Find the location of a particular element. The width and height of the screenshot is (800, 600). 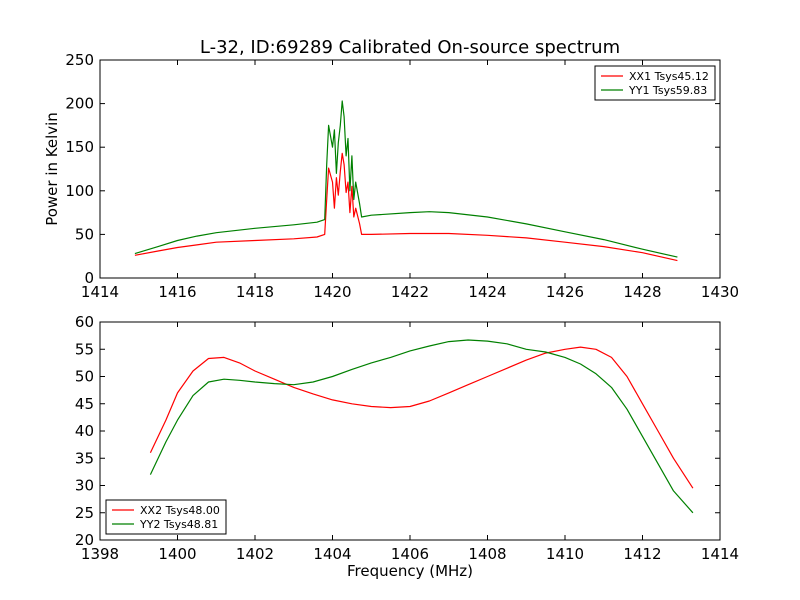

y-tick-label: 20 is located at coordinates (84, 540).